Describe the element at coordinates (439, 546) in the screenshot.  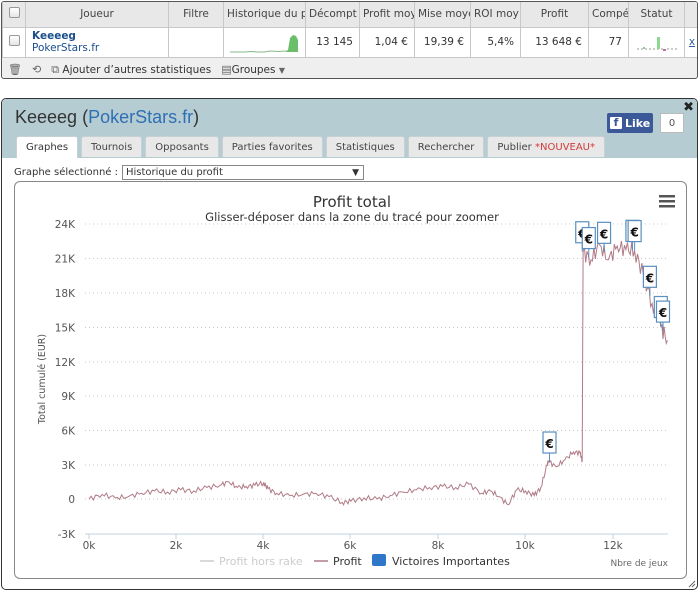
I see `svg-text: 8k` at that location.